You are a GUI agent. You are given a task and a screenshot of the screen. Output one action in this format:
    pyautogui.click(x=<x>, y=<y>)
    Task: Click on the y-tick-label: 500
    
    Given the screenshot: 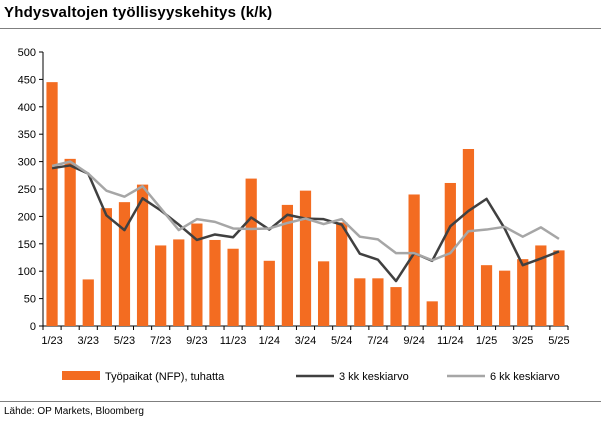 What is the action you would take?
    pyautogui.click(x=27, y=53)
    